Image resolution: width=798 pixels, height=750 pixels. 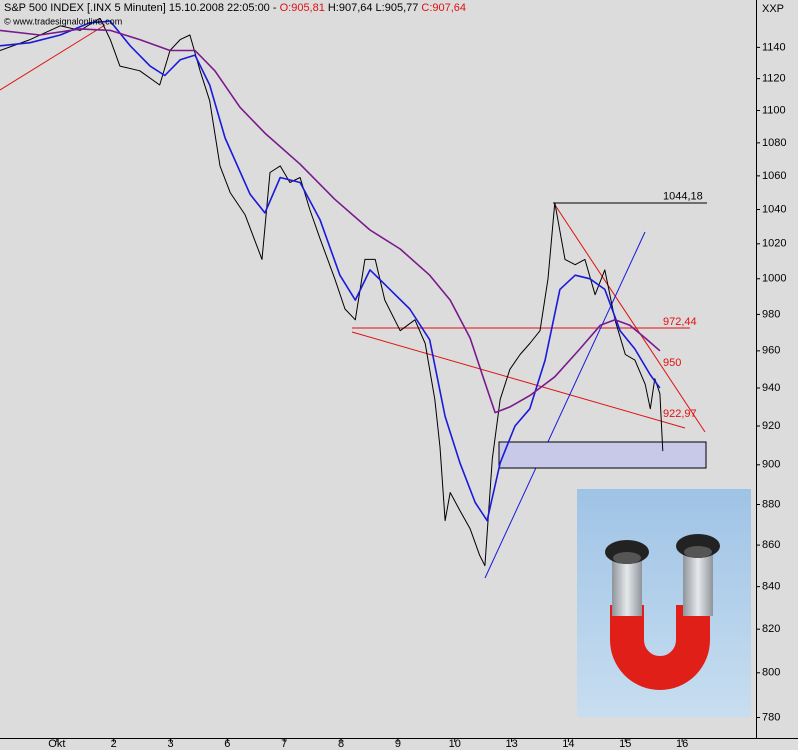 What do you see at coordinates (56, 744) in the screenshot?
I see `x-tick-label: Okt` at bounding box center [56, 744].